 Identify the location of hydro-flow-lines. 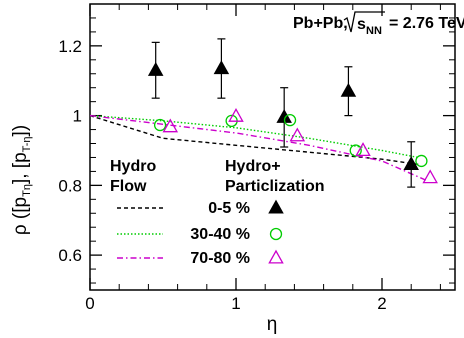
(258, 147).